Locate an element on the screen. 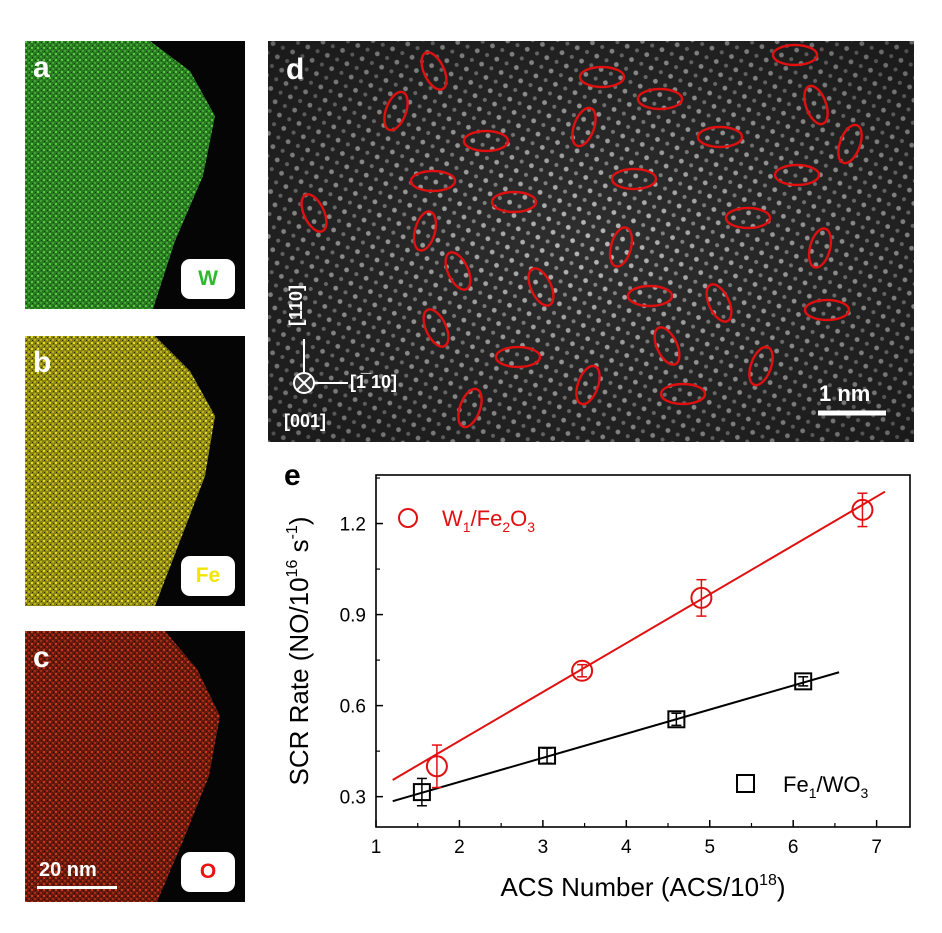  eds-map-fe-panel: b Fe is located at coordinates (135, 471).